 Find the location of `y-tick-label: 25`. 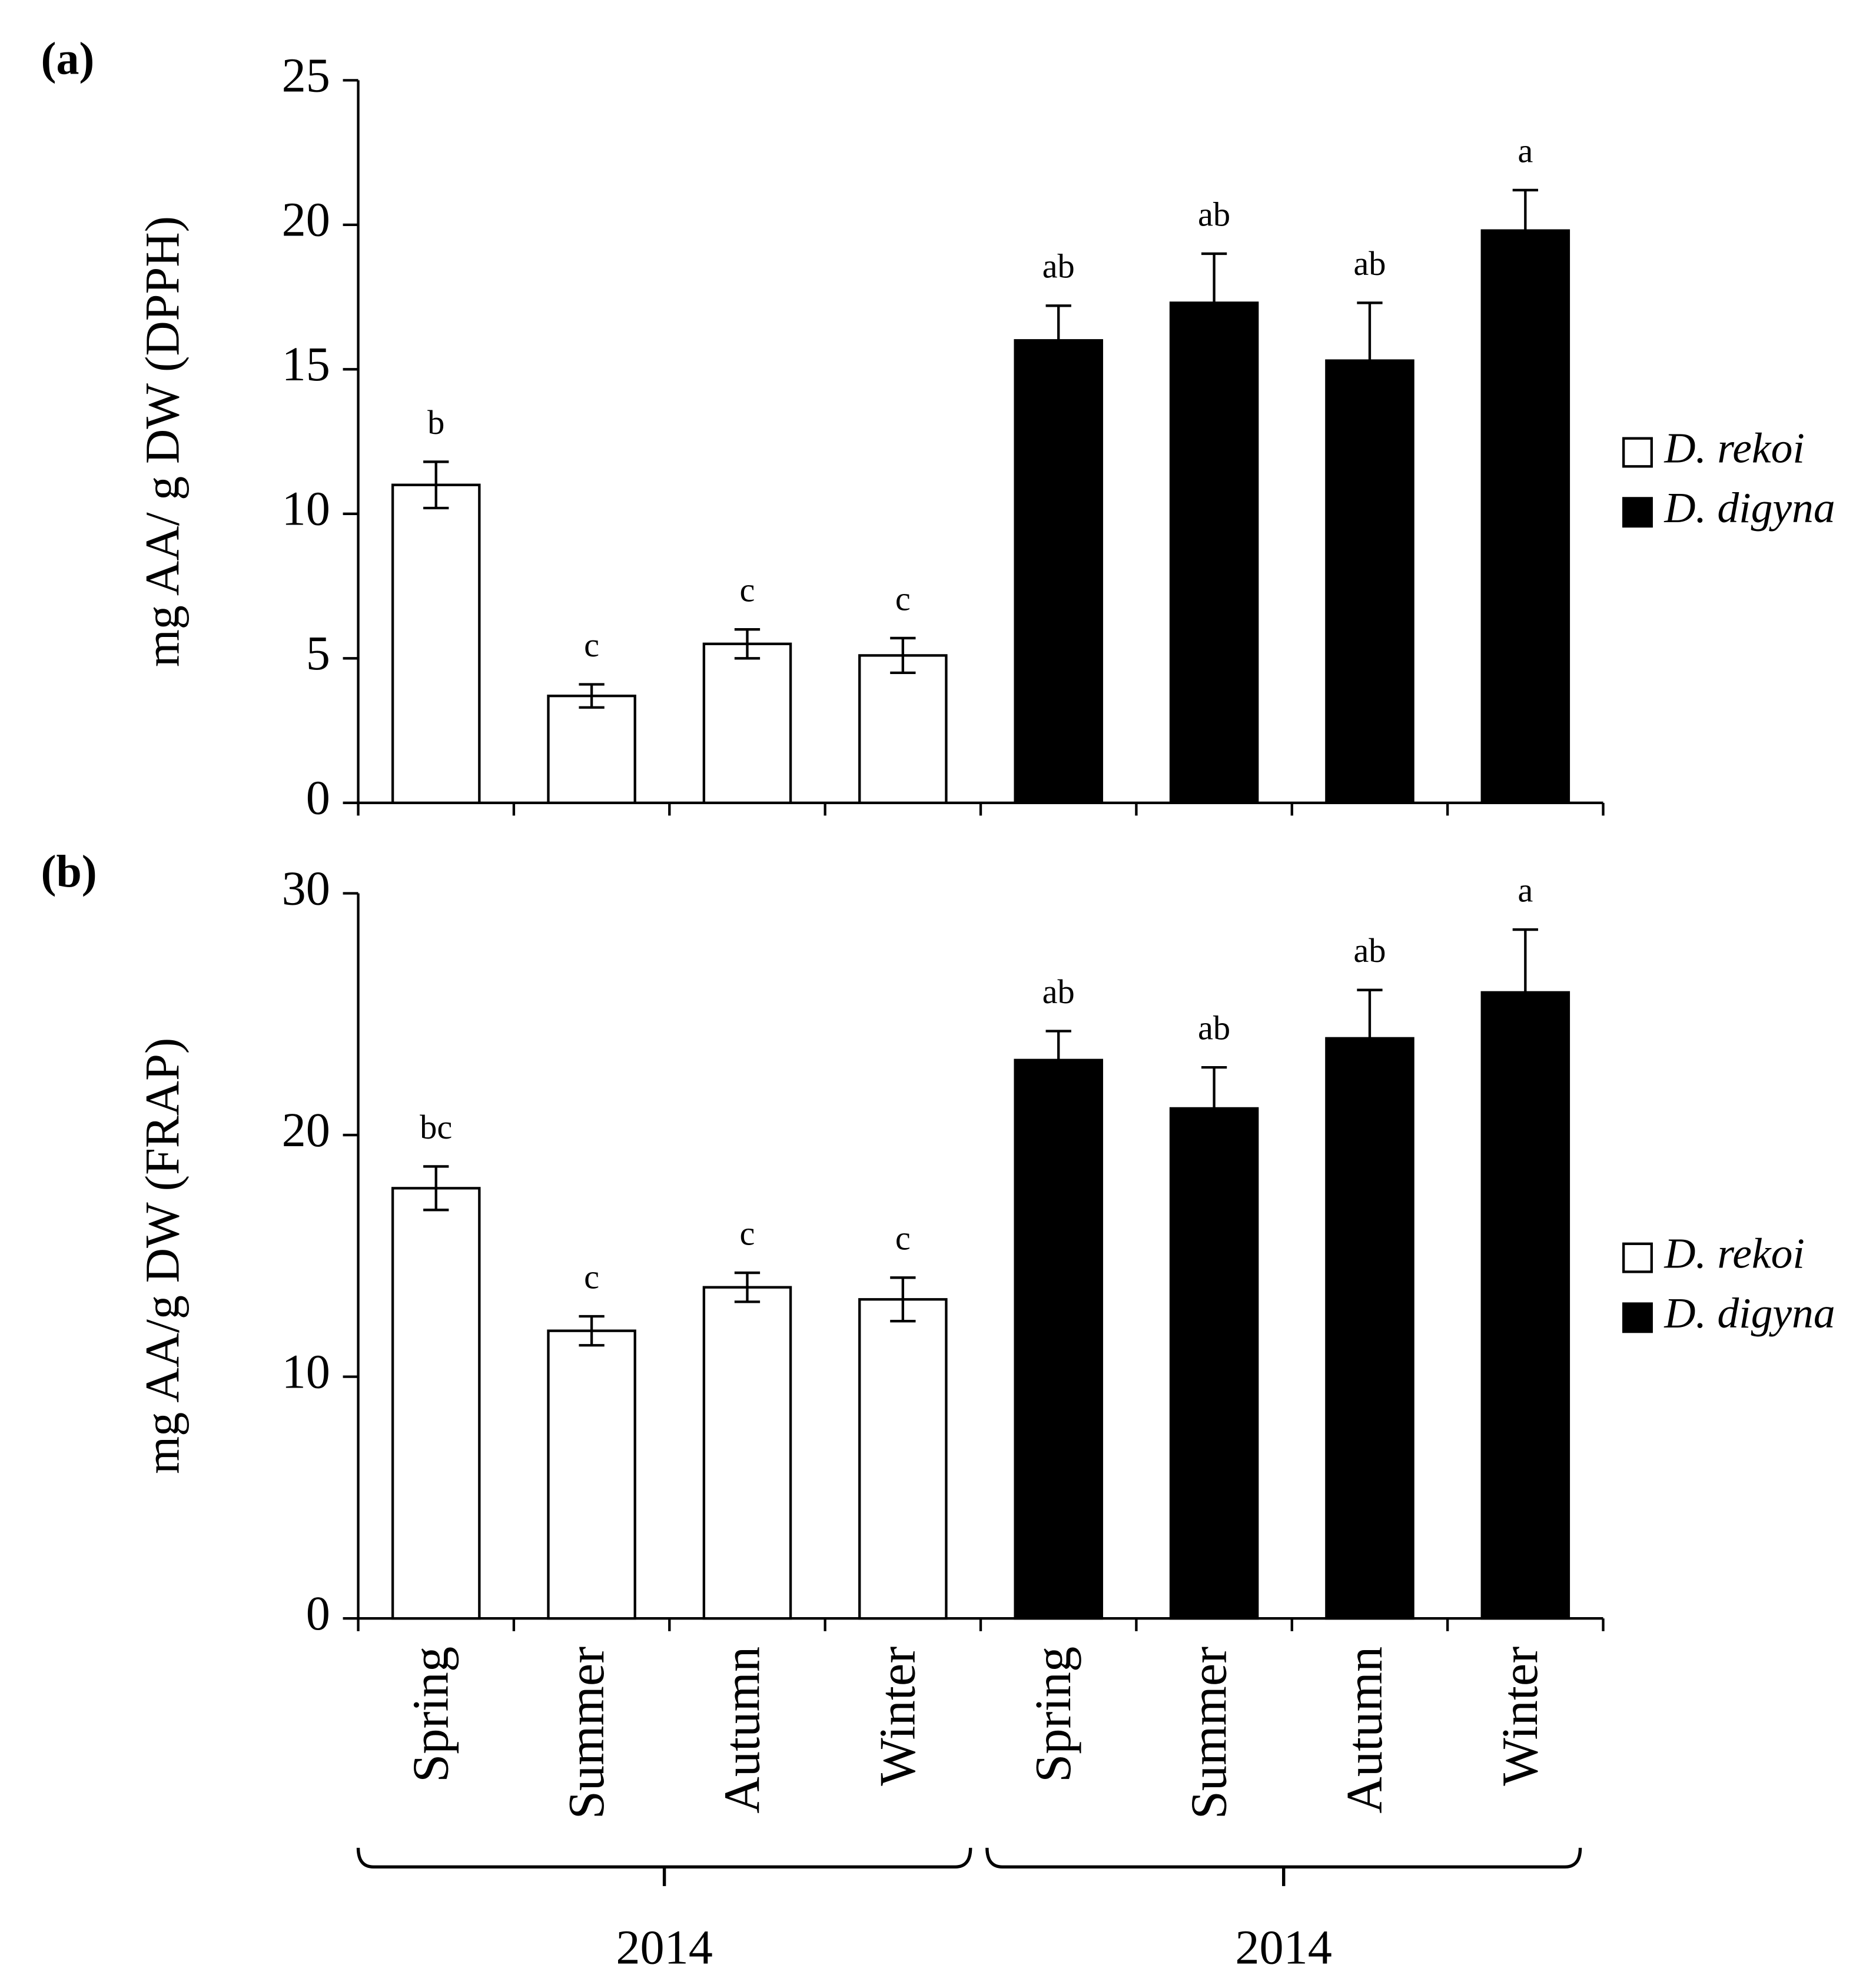

y-tick-label: 25 is located at coordinates (306, 75).